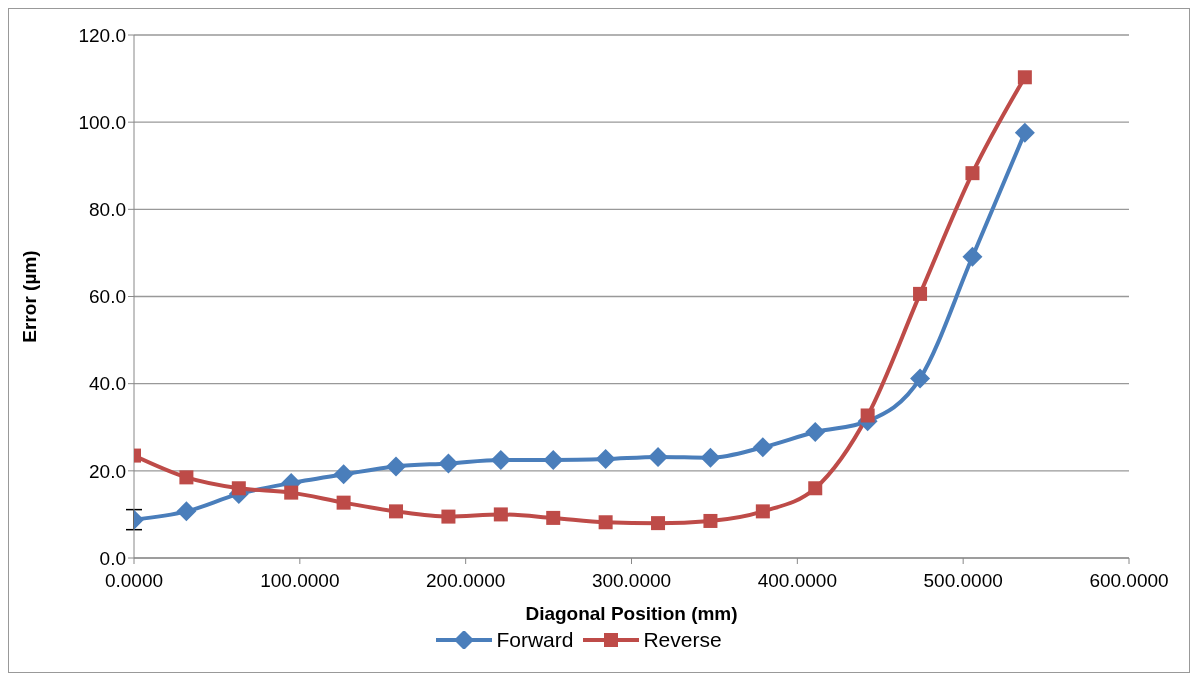  Describe the element at coordinates (631, 581) in the screenshot. I see `x-tick-label: 300.0000` at that location.